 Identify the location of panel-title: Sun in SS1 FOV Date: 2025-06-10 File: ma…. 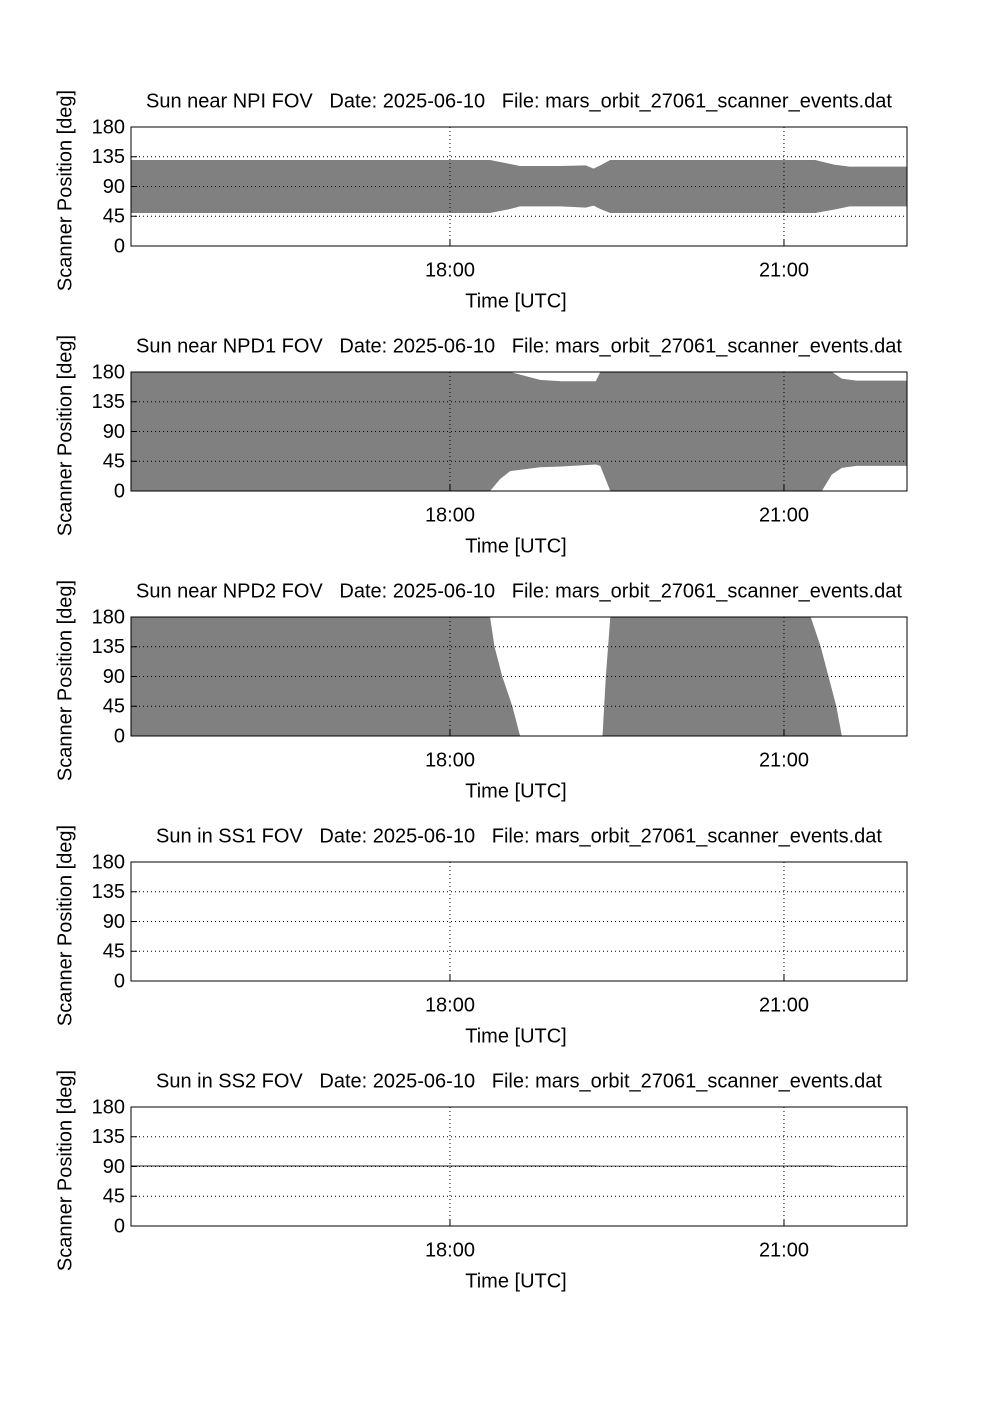
(519, 836).